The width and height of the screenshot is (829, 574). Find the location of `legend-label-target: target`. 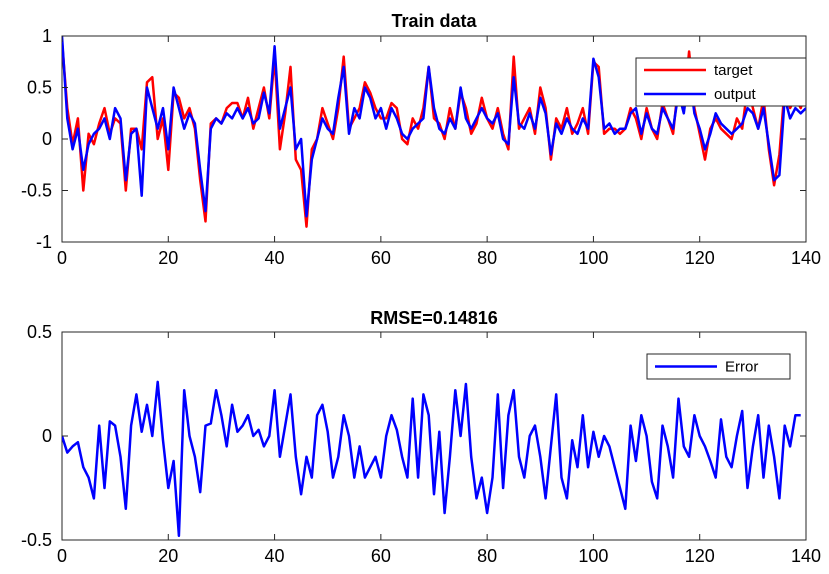

legend-label-target: target is located at coordinates (733, 70).